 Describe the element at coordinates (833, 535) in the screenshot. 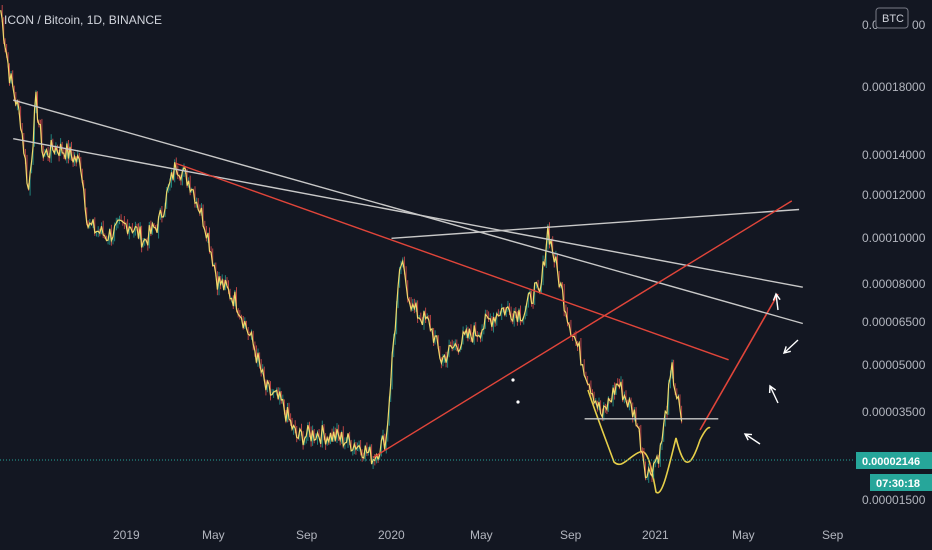

I see `time-tick-8: Sep` at that location.